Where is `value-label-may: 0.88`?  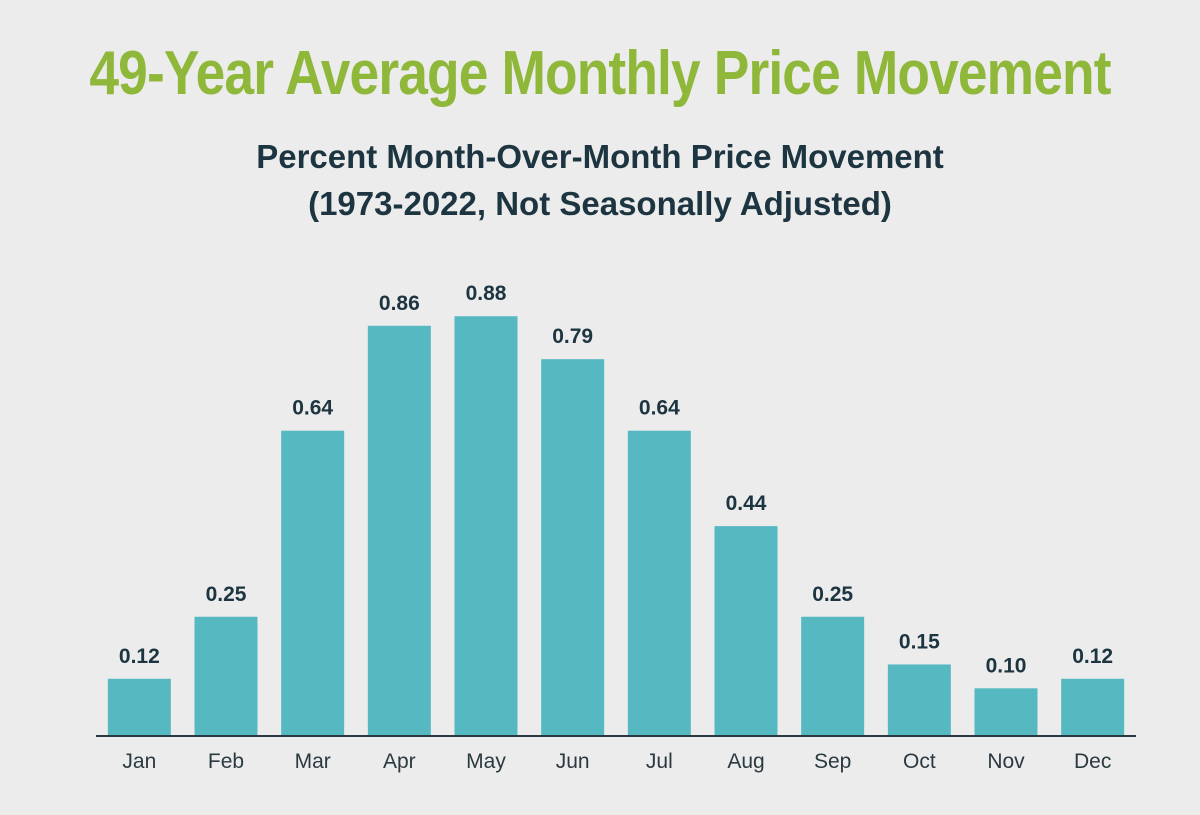 value-label-may: 0.88 is located at coordinates (486, 293).